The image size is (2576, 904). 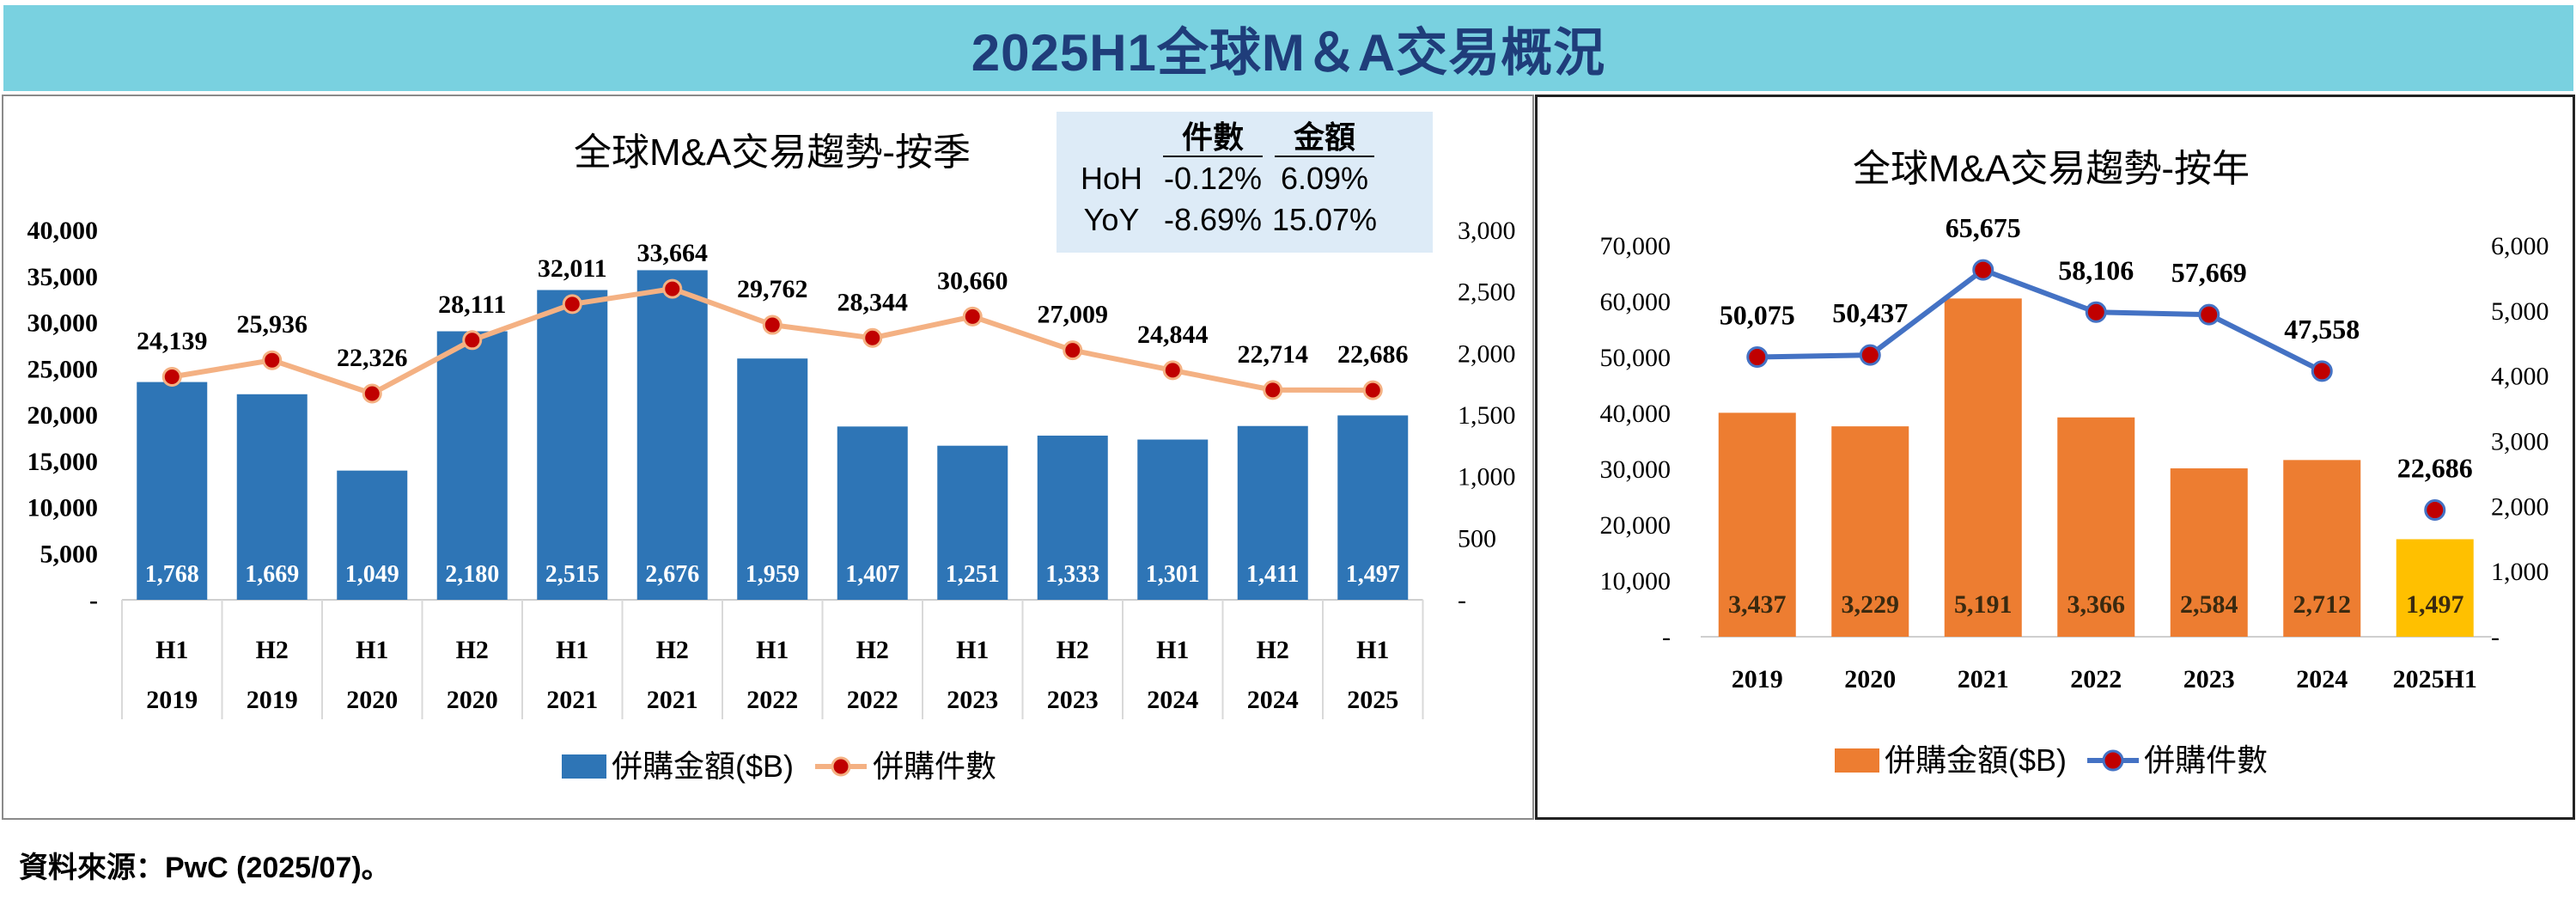 What do you see at coordinates (772, 700) in the screenshot?
I see `x-year-label: 2022` at bounding box center [772, 700].